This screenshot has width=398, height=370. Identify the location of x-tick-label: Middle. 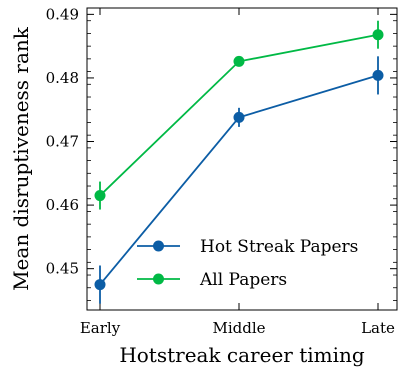
(238, 328).